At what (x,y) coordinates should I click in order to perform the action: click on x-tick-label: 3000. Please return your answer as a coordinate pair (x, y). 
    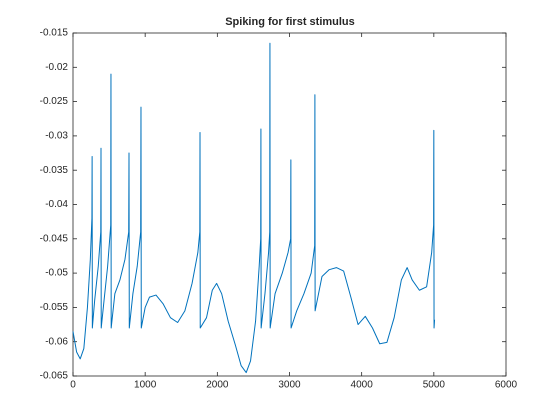
    Looking at the image, I should click on (289, 385).